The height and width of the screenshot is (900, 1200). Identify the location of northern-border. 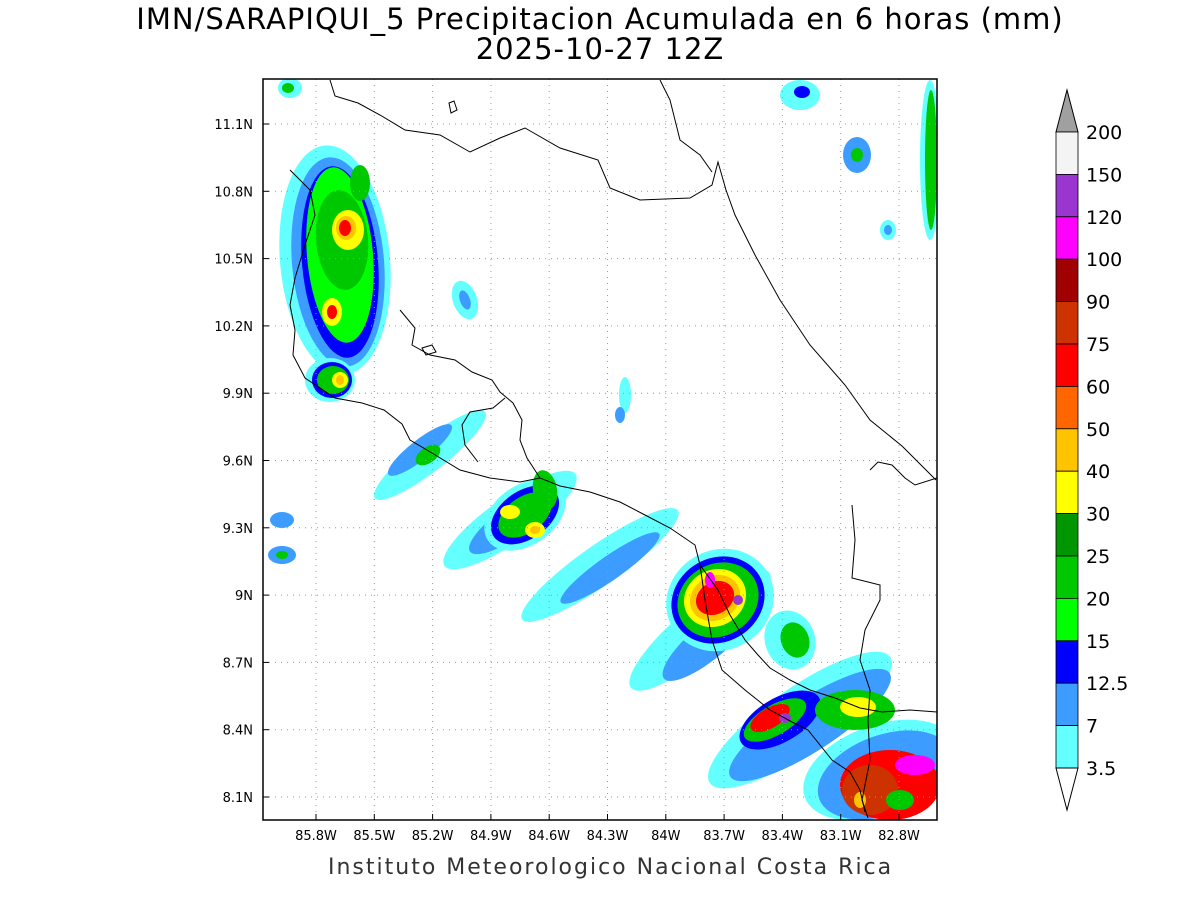
(686, 126).